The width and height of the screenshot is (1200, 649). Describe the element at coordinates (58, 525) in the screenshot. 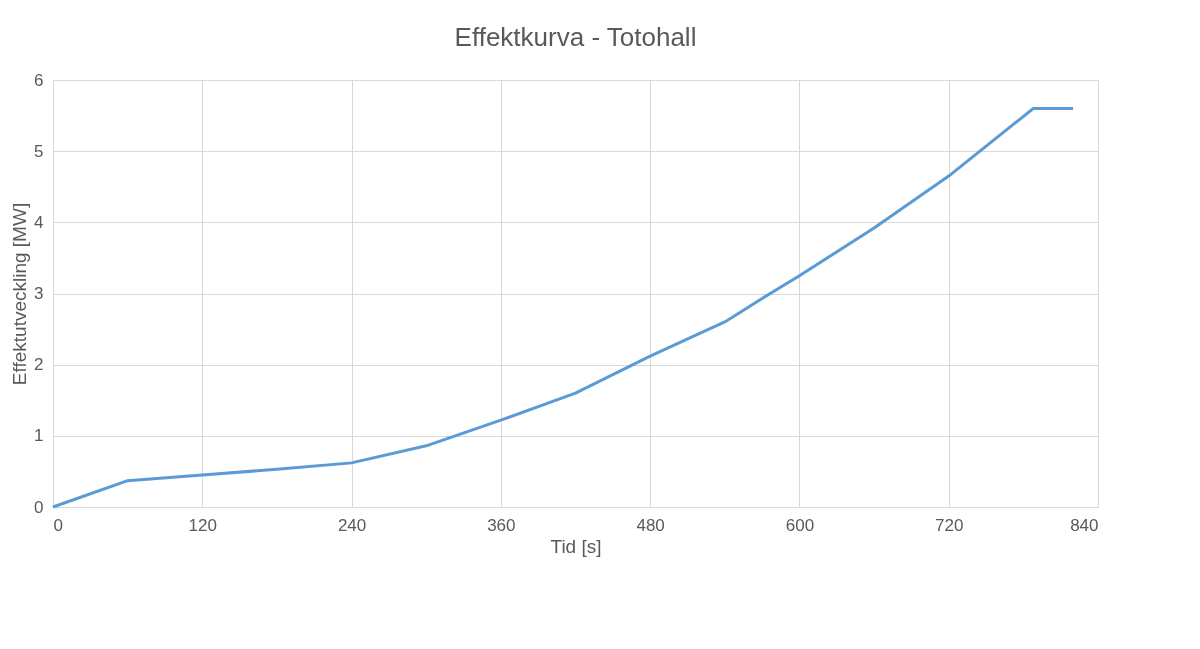

I see `x-tick-label: 0` at that location.